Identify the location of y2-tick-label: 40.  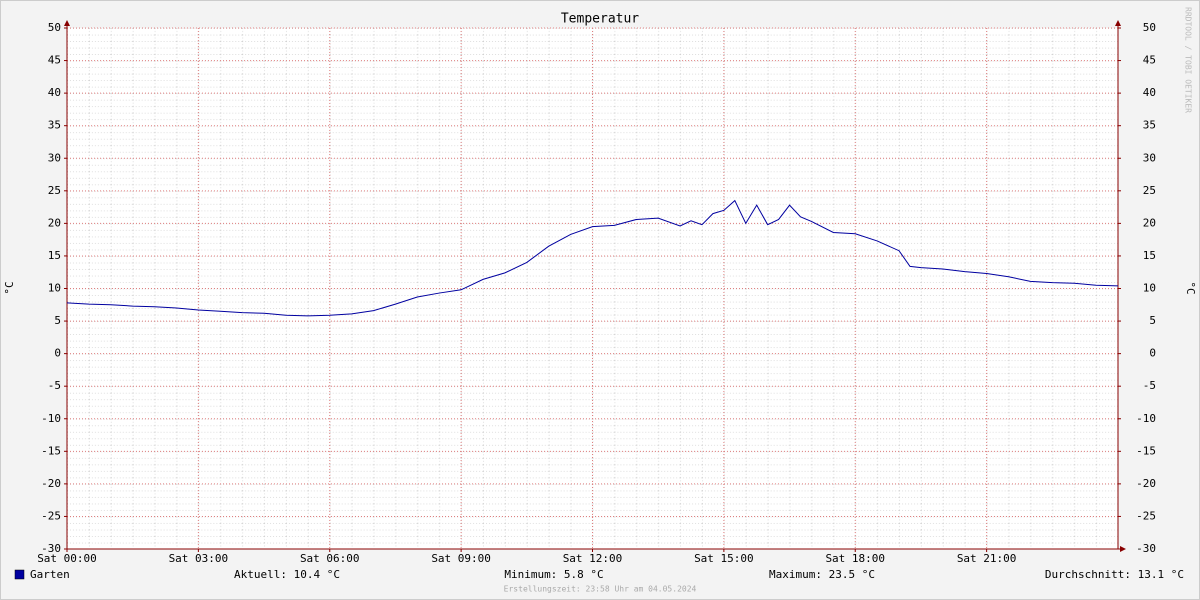
(1149, 92).